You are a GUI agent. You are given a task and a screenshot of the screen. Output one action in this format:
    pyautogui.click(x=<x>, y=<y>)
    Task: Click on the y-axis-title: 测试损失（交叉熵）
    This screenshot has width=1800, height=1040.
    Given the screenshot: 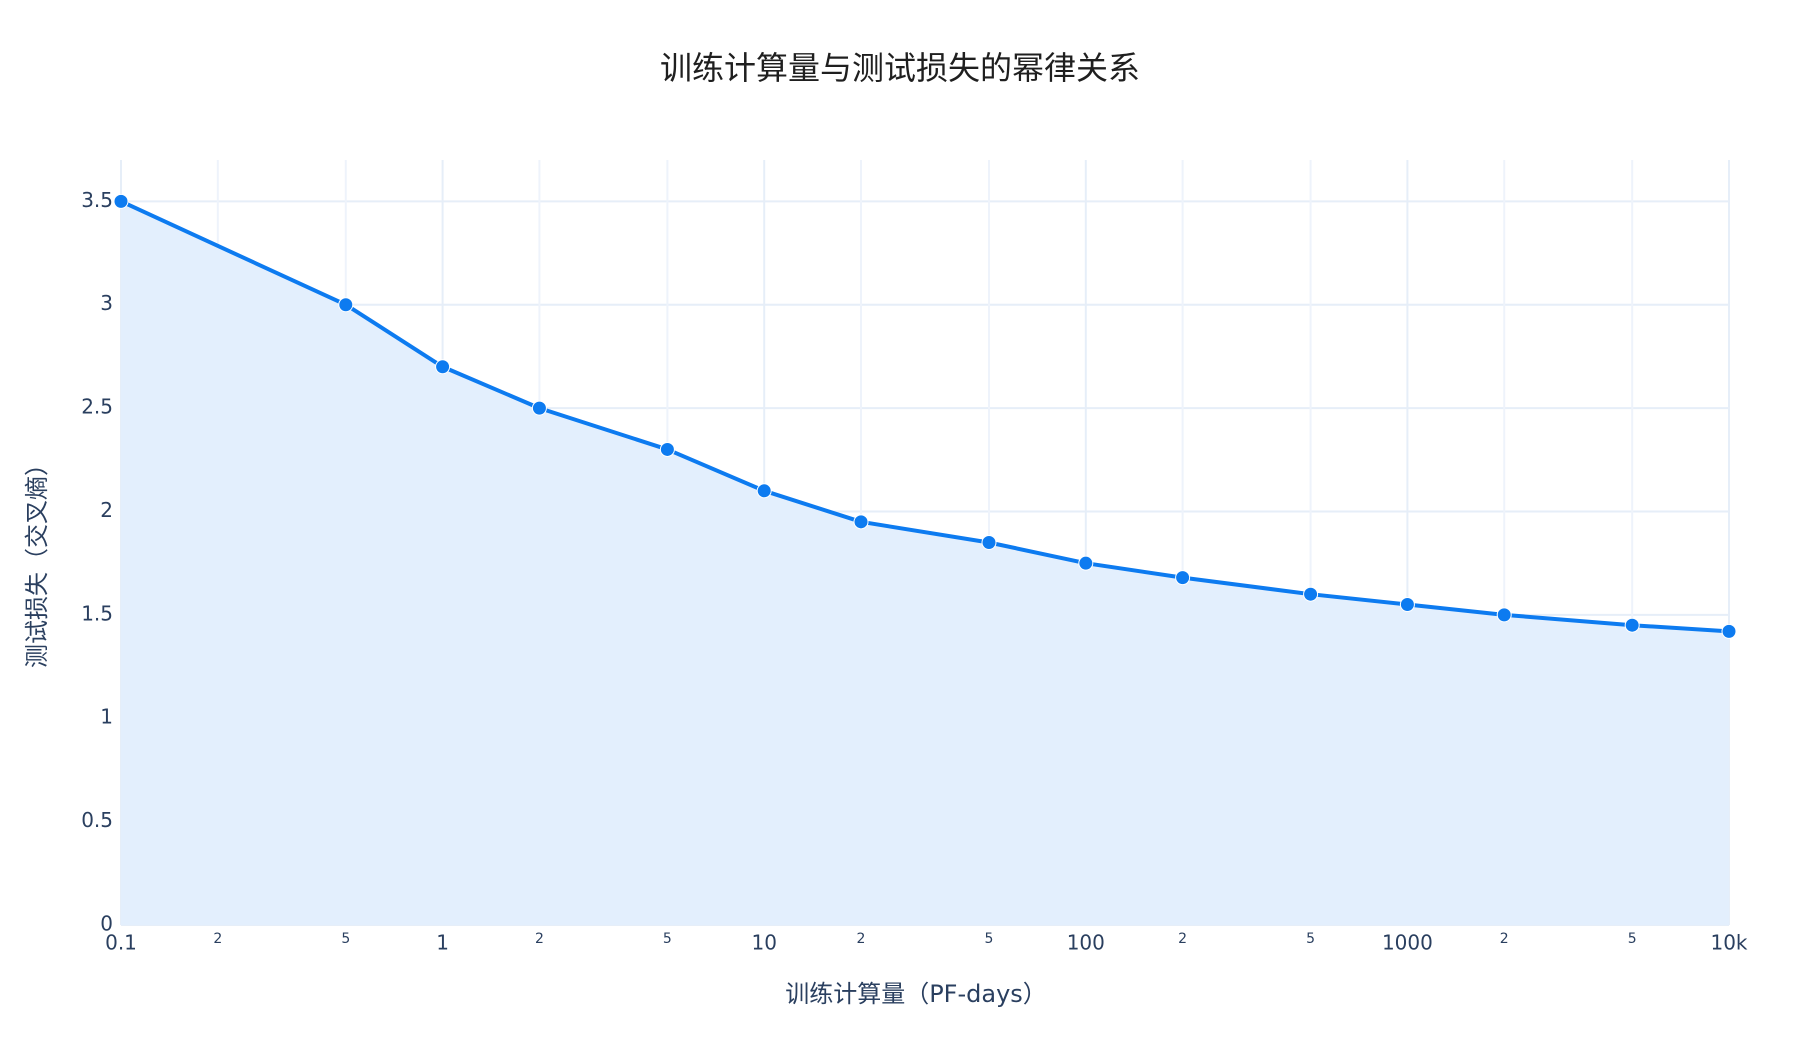 What is the action you would take?
    pyautogui.click(x=37, y=560)
    